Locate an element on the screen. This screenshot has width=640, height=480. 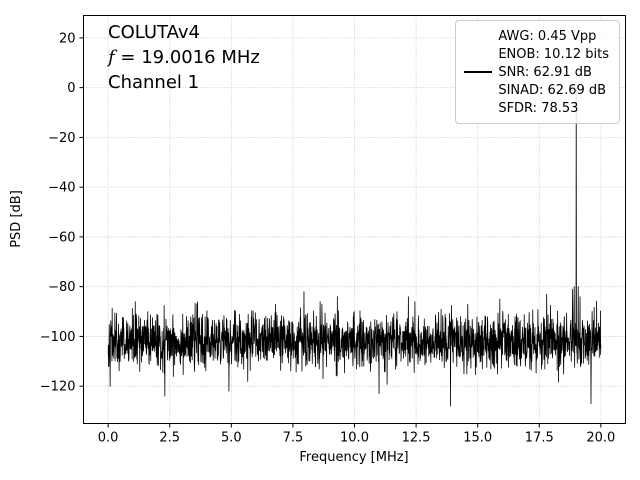
legend-row-sinad: SINAD: 62.69 dB is located at coordinates (536, 90).